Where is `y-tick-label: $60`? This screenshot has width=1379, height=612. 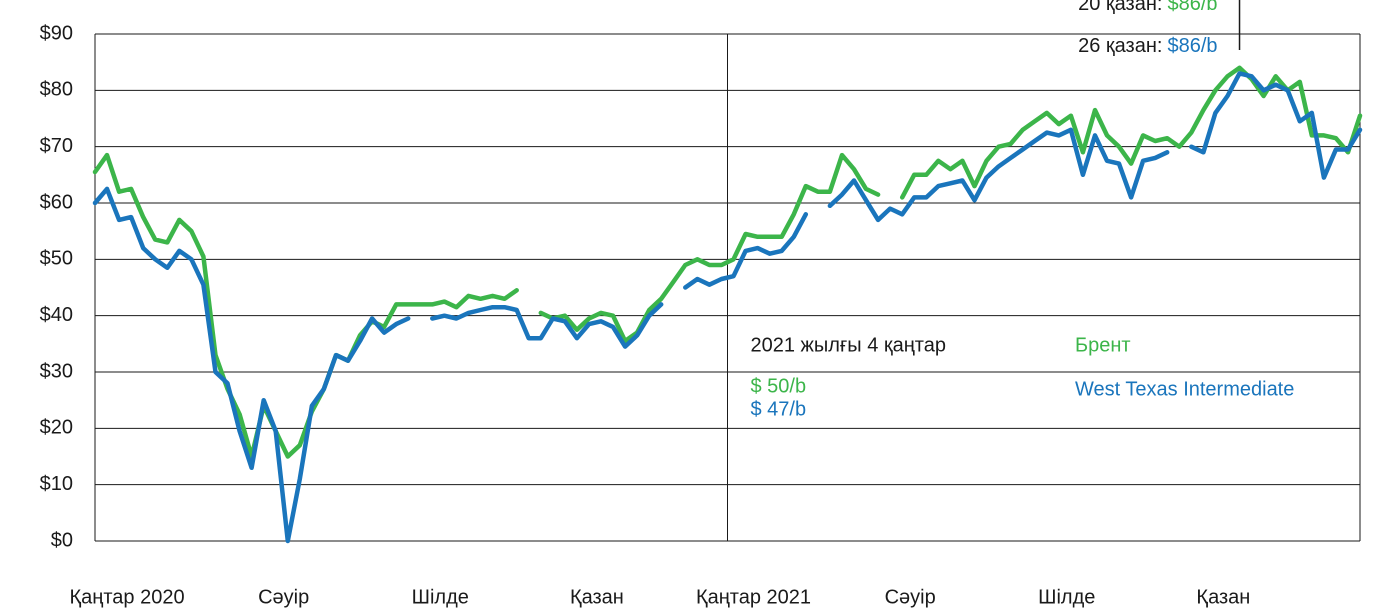
y-tick-label: $60 is located at coordinates (56, 202).